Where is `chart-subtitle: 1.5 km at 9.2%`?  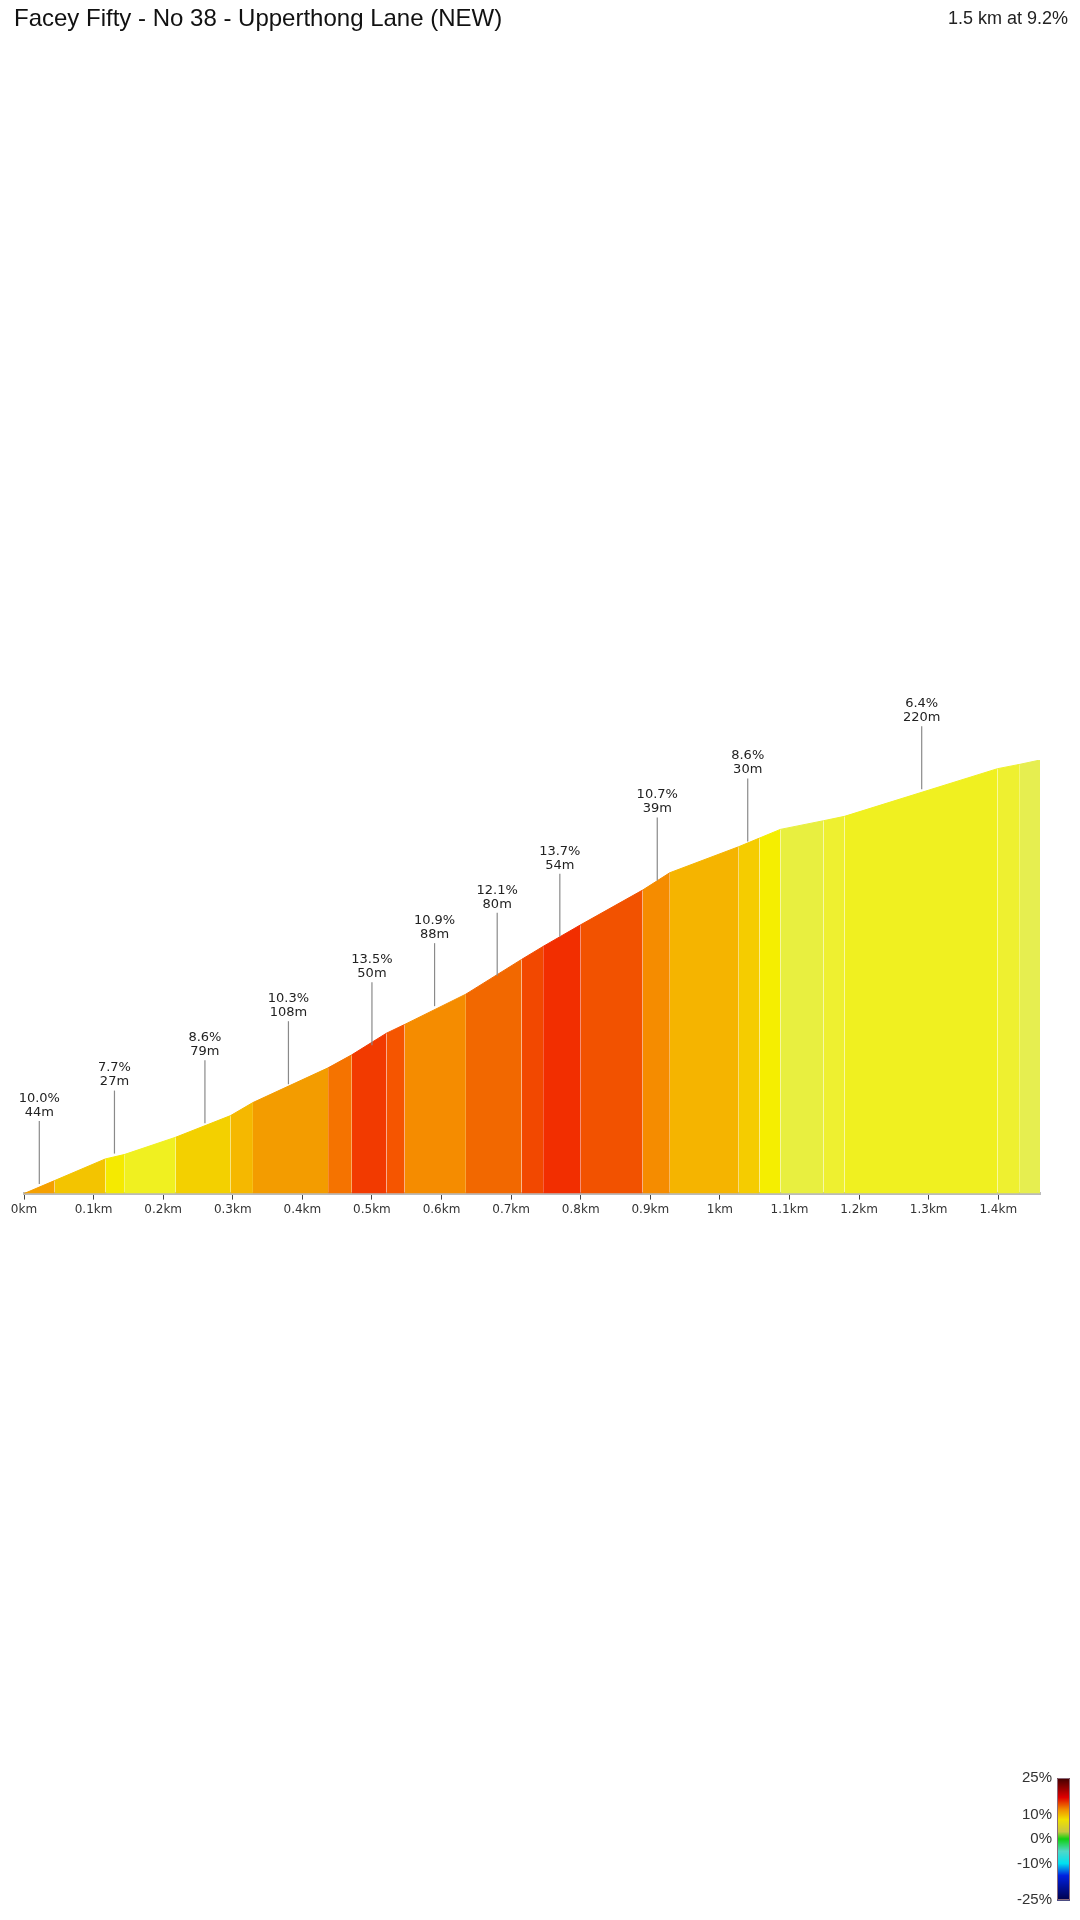 chart-subtitle: 1.5 km at 9.2% is located at coordinates (1007, 18).